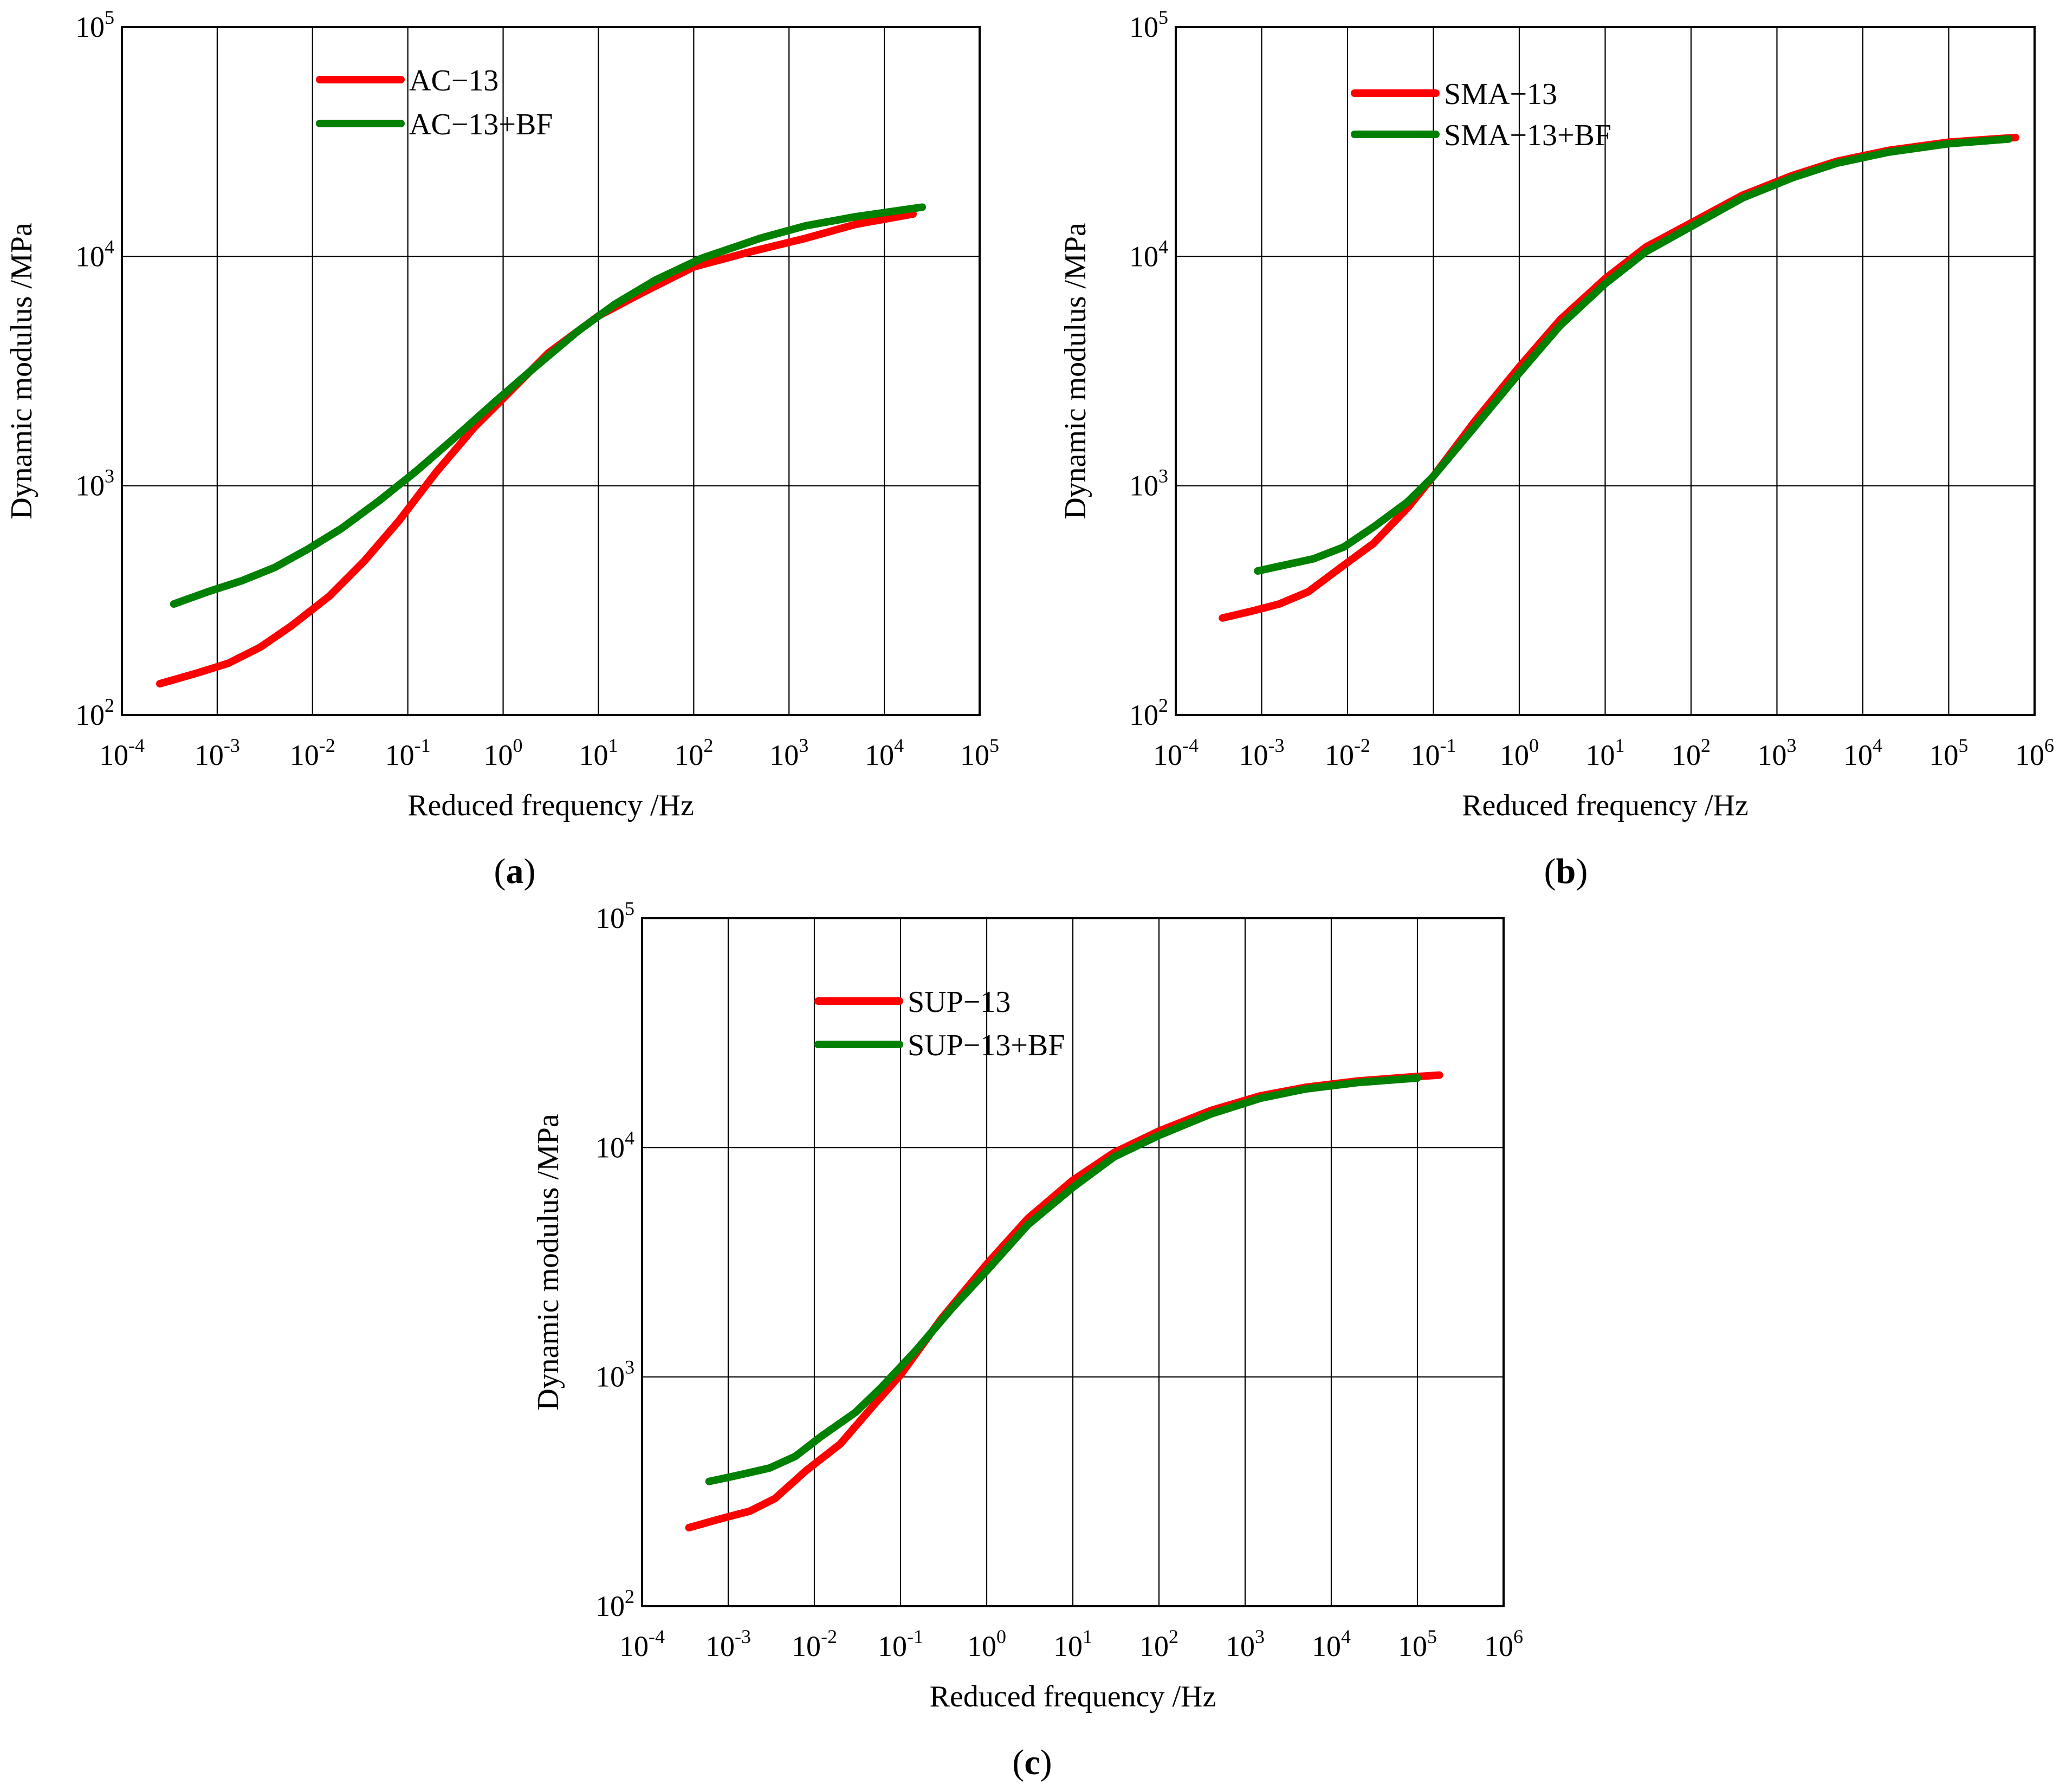 The width and height of the screenshot is (2066, 1792). Describe the element at coordinates (1566, 871) in the screenshot. I see `panel-caption: (b)` at that location.